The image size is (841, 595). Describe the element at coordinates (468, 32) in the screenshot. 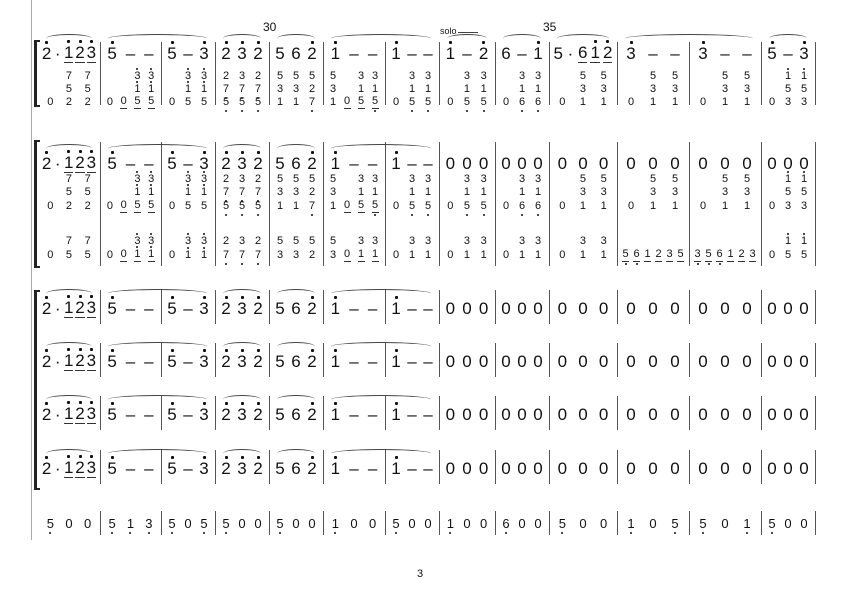

I see `solo-line` at that location.